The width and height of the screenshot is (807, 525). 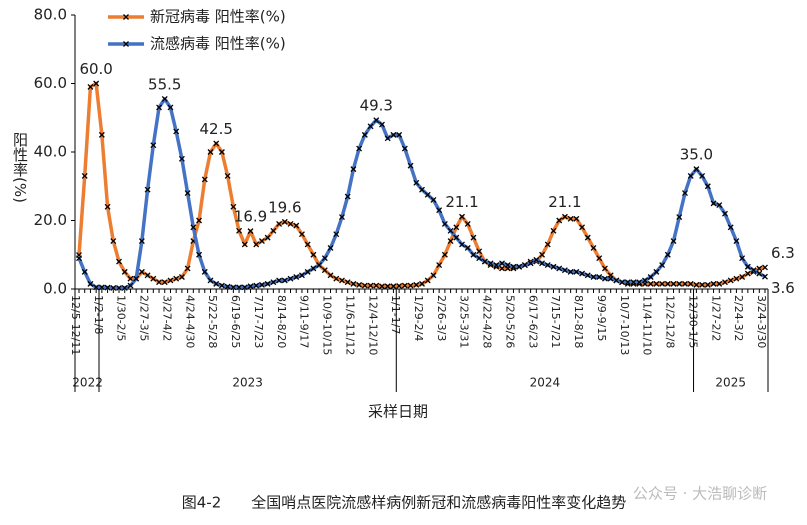 I want to click on x-tick-label: 4/24-4/30, so click(x=189, y=321).